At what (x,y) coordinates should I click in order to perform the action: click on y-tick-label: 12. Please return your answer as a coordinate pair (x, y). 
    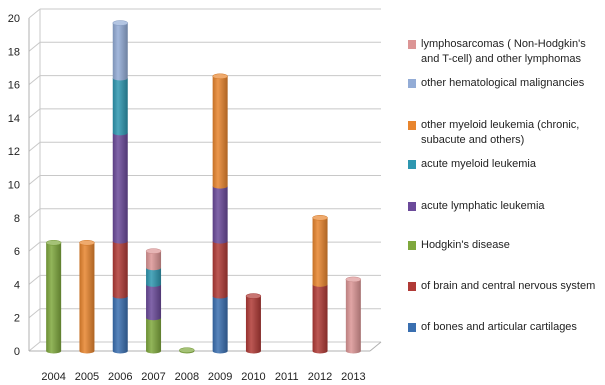
    Looking at the image, I should click on (14, 152).